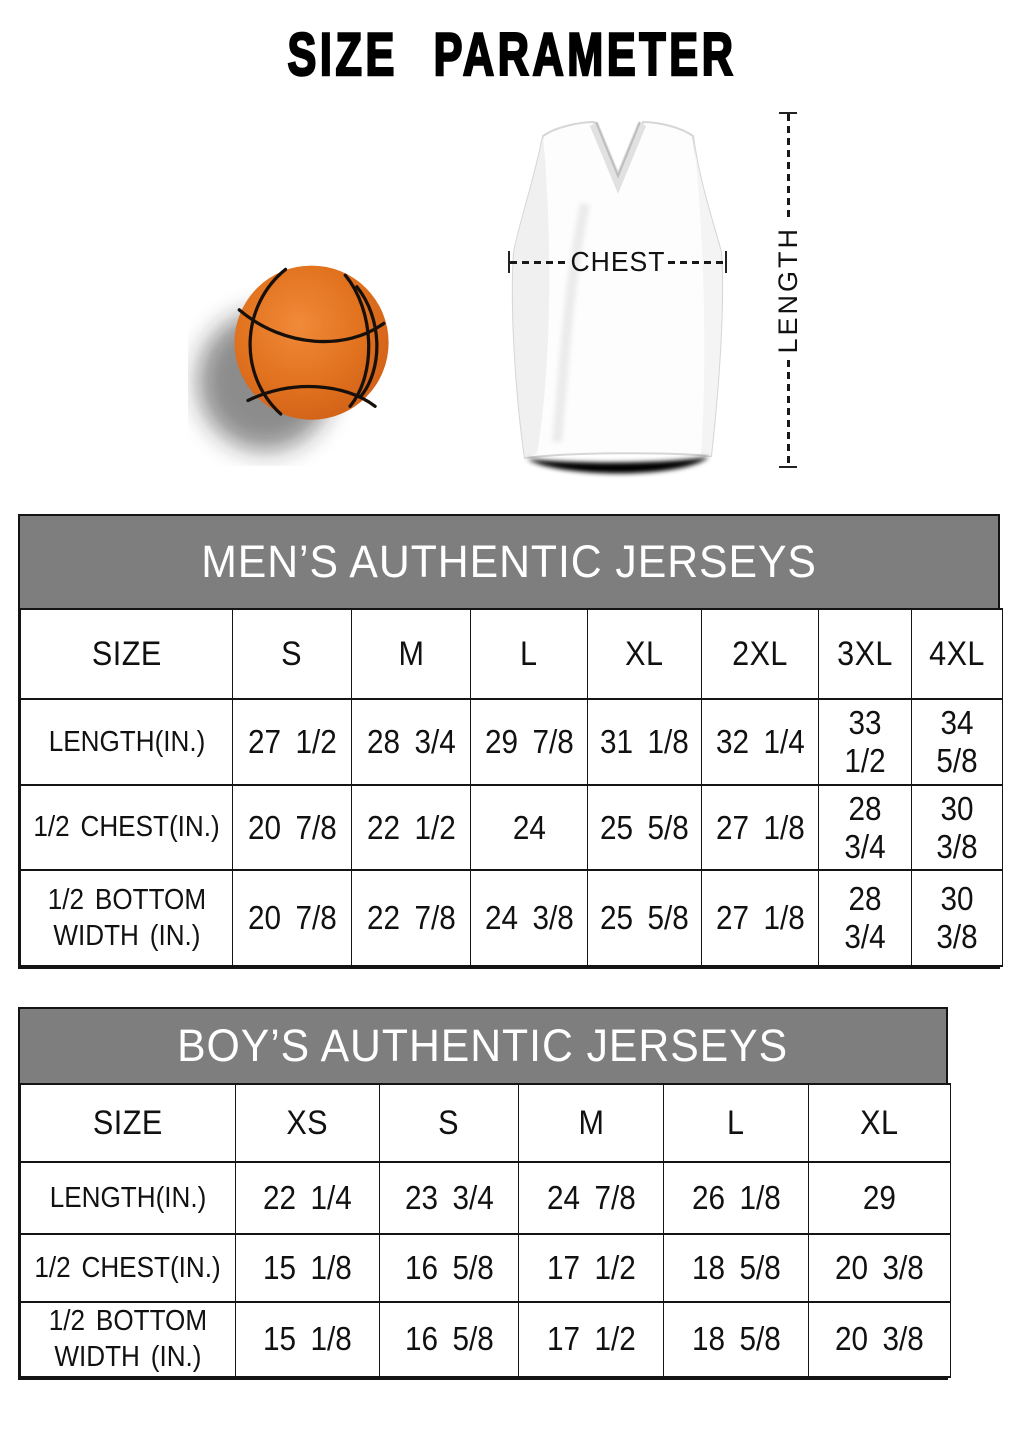 The image size is (1024, 1429). I want to click on jersey-collar, so click(618, 158).